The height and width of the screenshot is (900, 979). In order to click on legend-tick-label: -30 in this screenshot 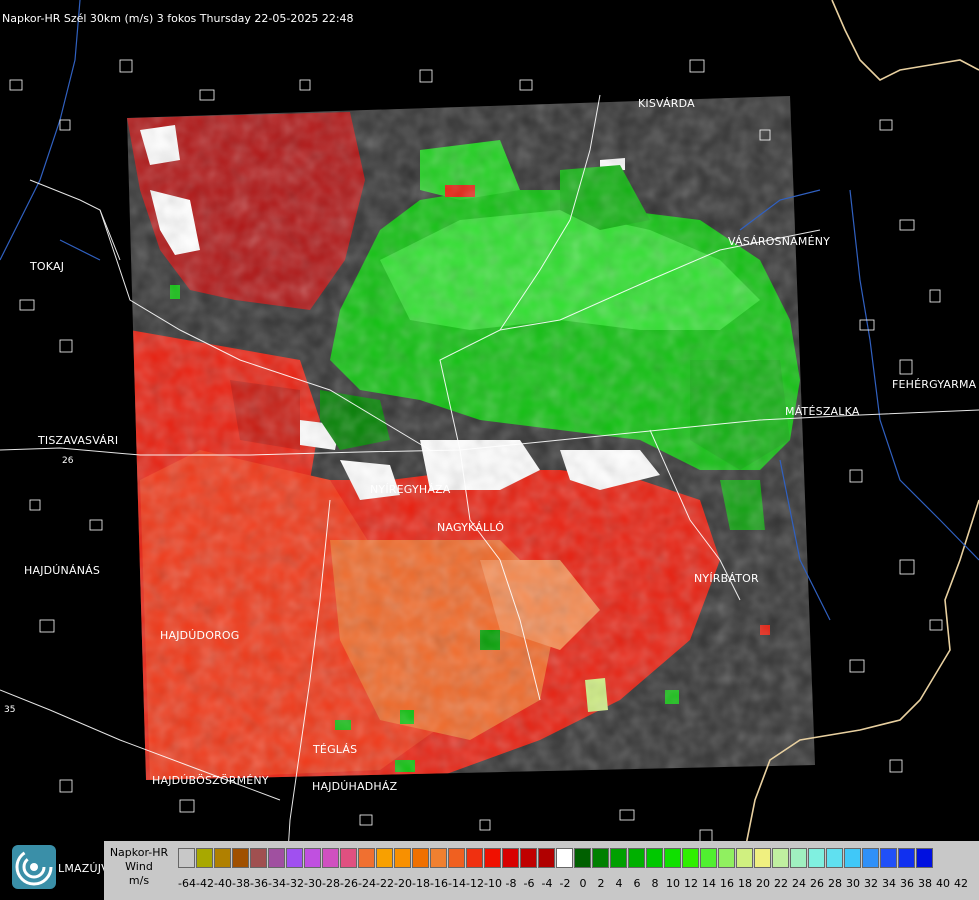, I will do `click(313, 883)`.